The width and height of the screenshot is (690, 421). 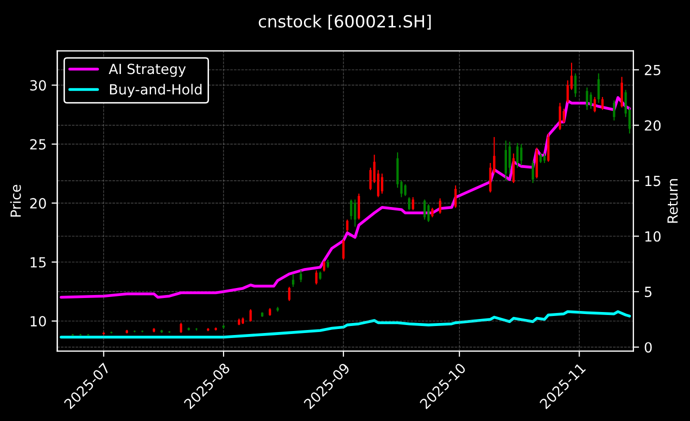 I want to click on y-tick-label: 15, so click(x=38, y=262).